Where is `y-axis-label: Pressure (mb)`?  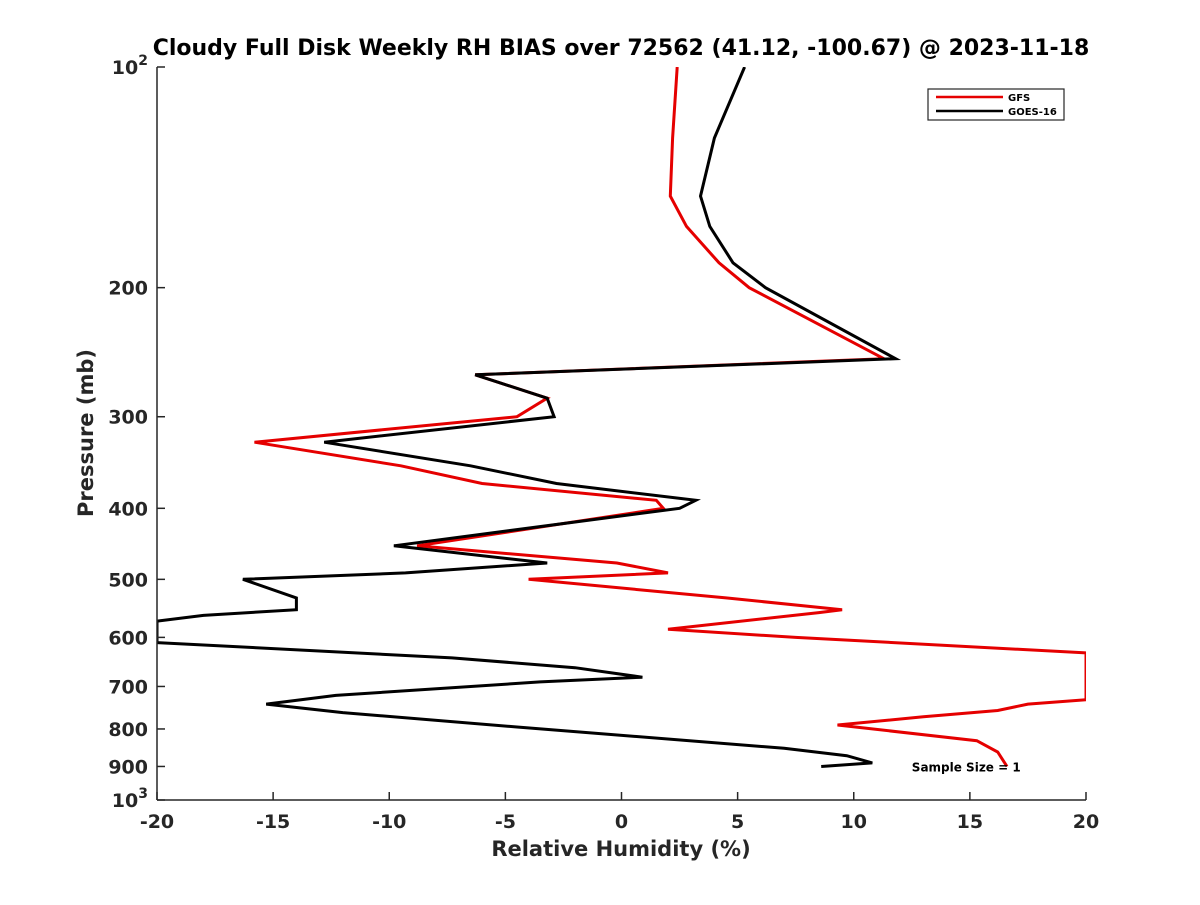 y-axis-label: Pressure (mb) is located at coordinates (86, 433).